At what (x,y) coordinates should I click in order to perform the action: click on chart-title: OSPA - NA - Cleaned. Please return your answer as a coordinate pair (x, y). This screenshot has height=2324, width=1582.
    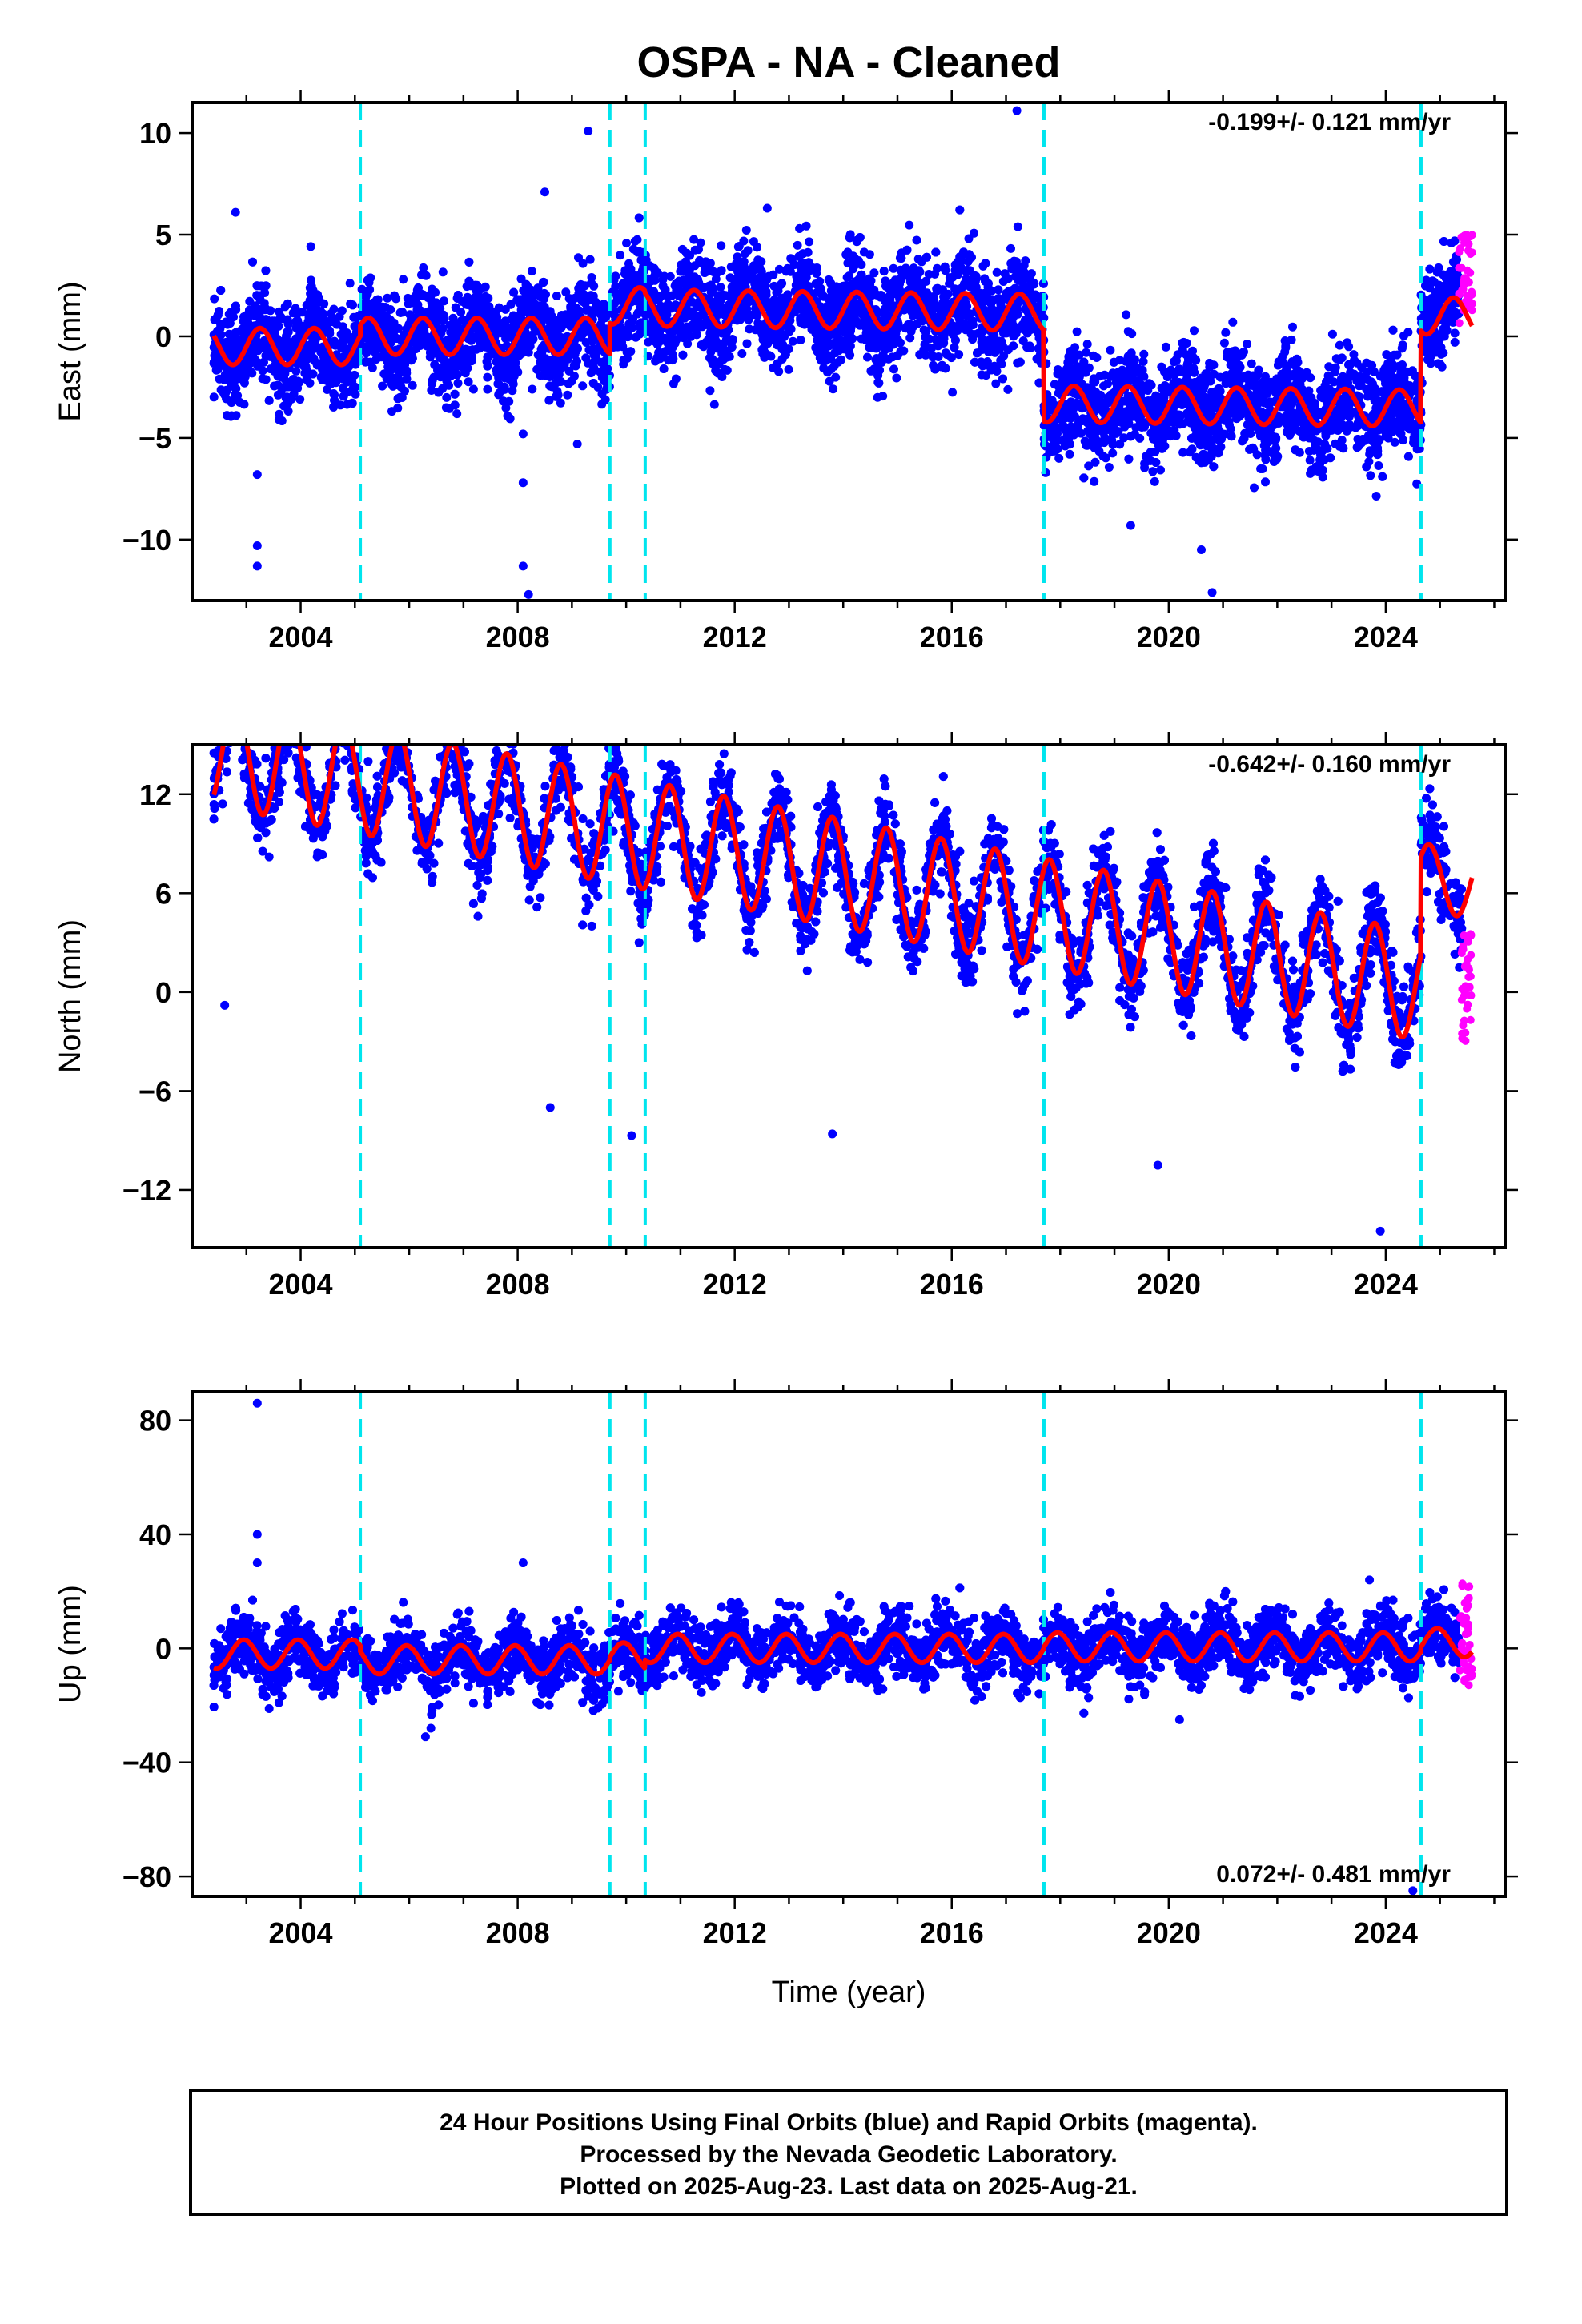
    Looking at the image, I should click on (848, 62).